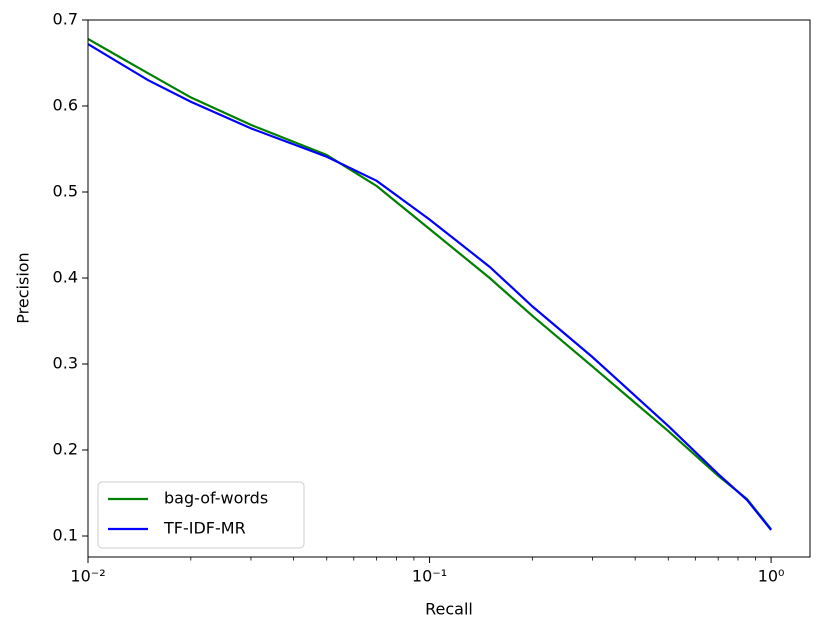 The image size is (830, 641). Describe the element at coordinates (65, 277) in the screenshot. I see `y-tick-label: 0.4` at that location.